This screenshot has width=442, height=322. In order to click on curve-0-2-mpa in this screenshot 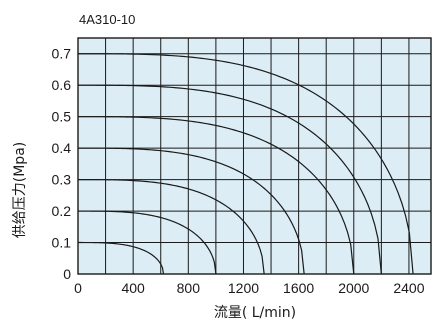, I will do `click(147, 242)`.